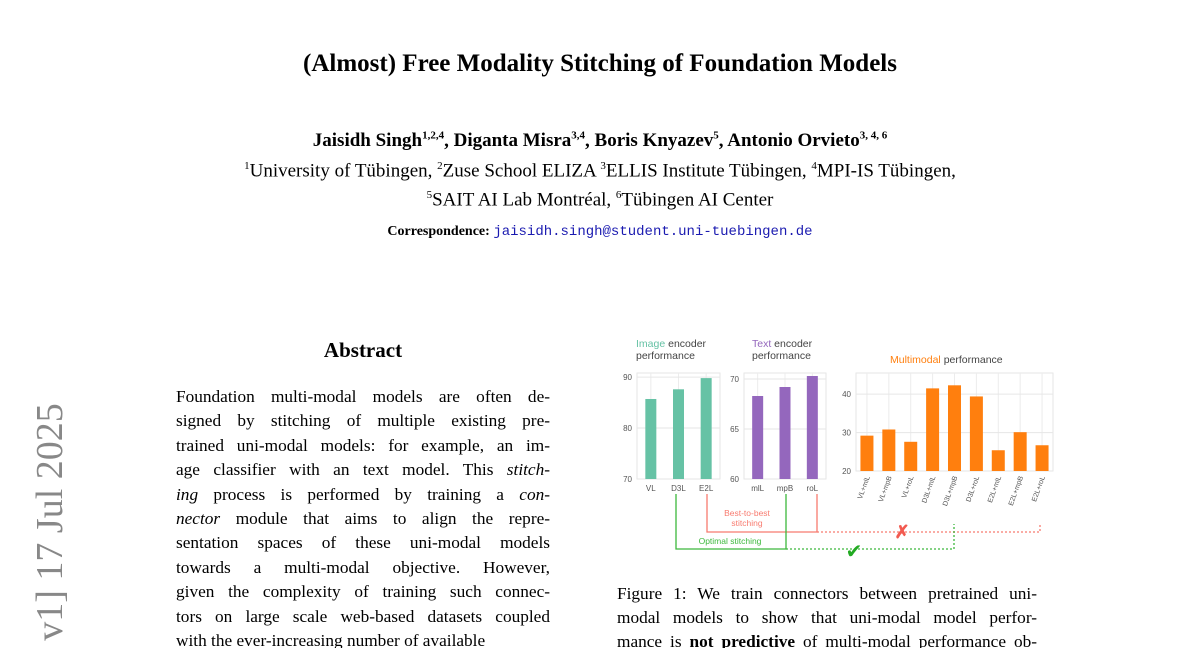 The height and width of the screenshot is (648, 1200). Describe the element at coordinates (734, 429) in the screenshot. I see `y-tick-label: 65` at that location.